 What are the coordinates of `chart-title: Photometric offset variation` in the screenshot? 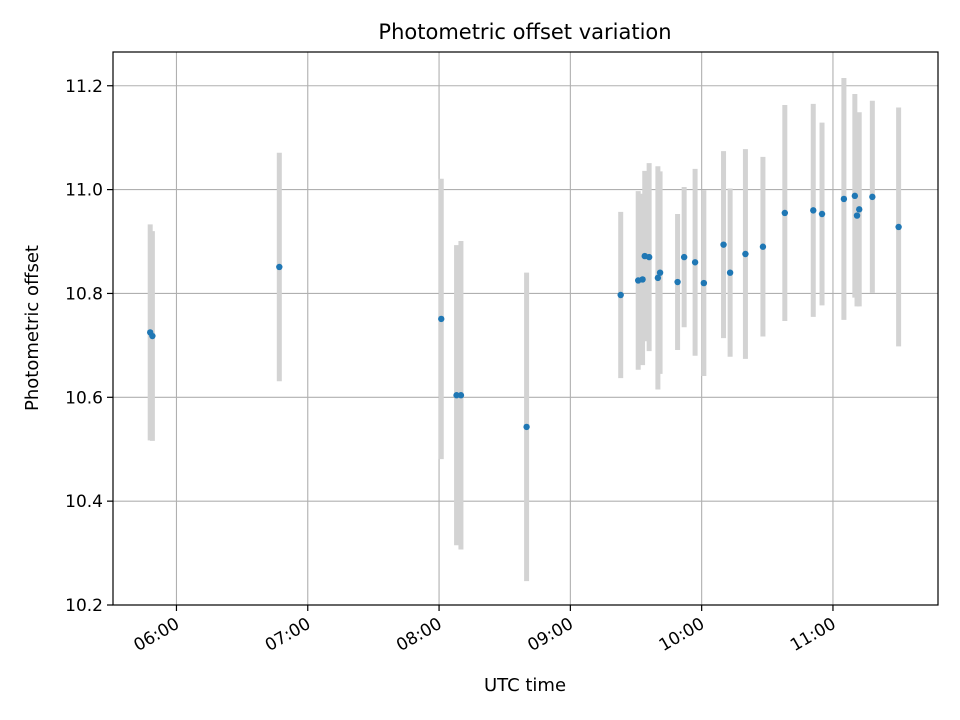 It's located at (524, 32).